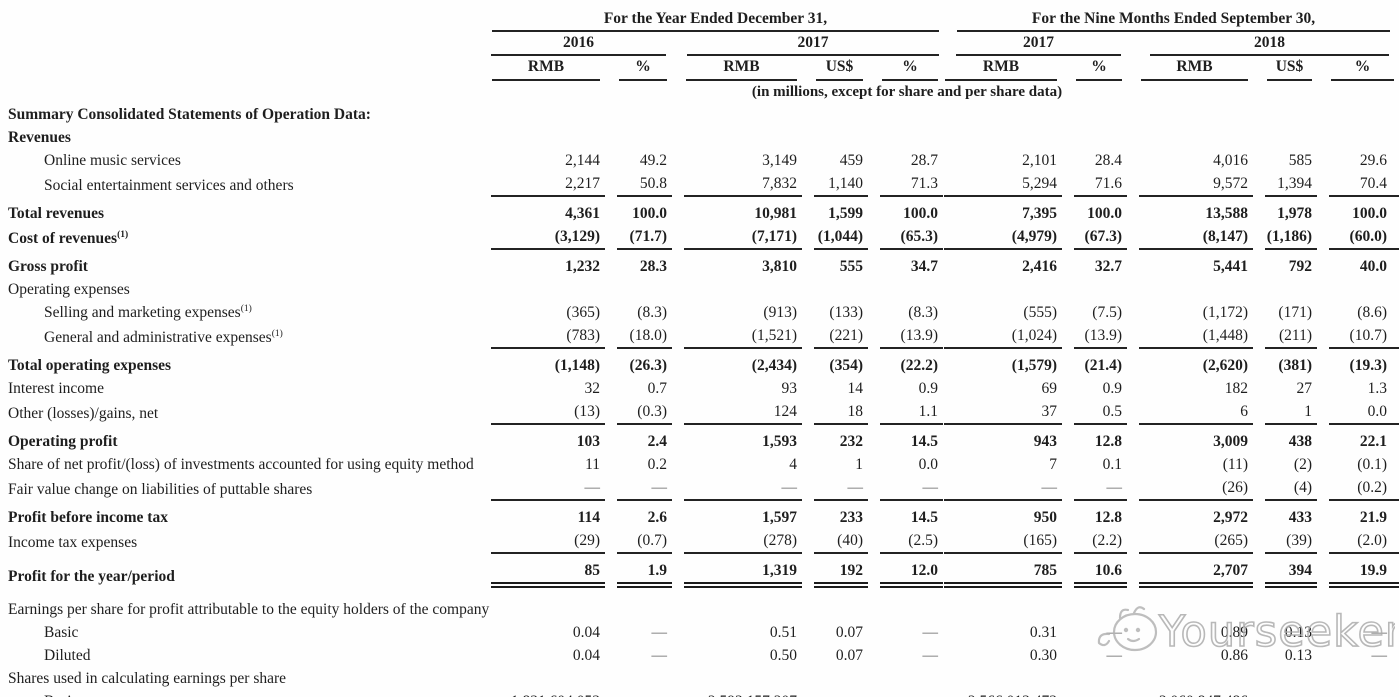 This screenshot has width=1399, height=697. I want to click on value-cell: (13), so click(547, 412).